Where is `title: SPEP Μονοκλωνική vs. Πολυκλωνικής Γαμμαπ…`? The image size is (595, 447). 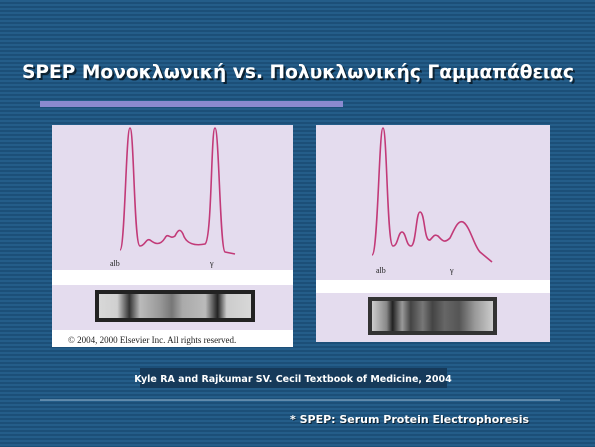
title: SPEP Μονοκλωνική vs. Πολυκλωνικής Γαμμαπ… is located at coordinates (298, 72).